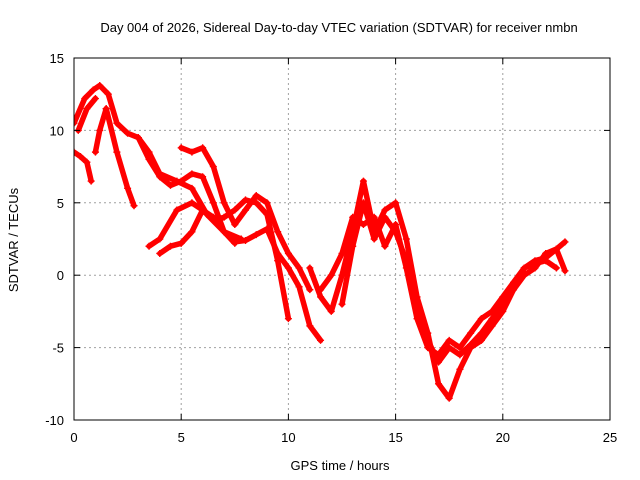  I want to click on series-trace-b, so click(84, 166).